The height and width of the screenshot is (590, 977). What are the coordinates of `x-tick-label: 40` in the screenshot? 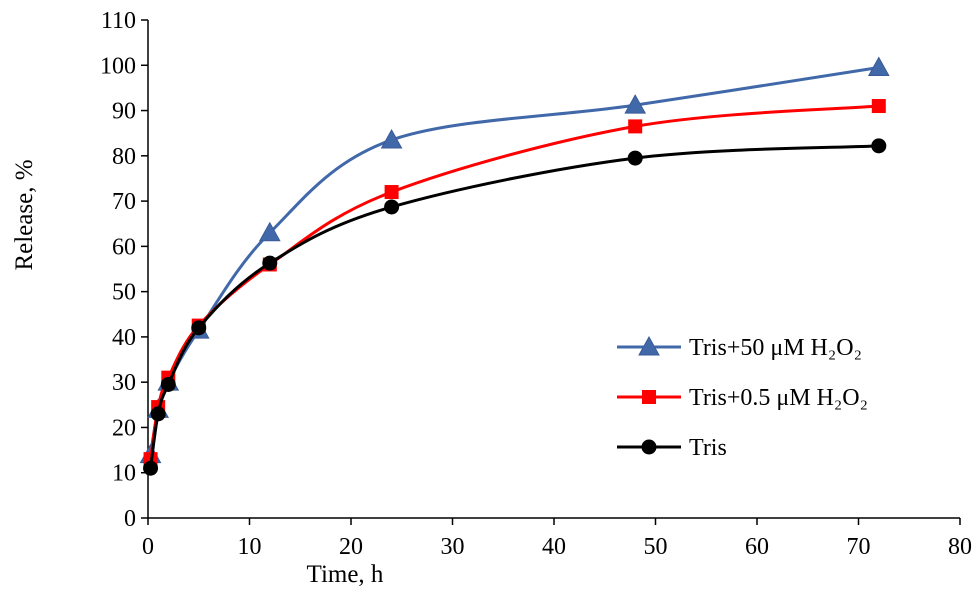 It's located at (554, 547).